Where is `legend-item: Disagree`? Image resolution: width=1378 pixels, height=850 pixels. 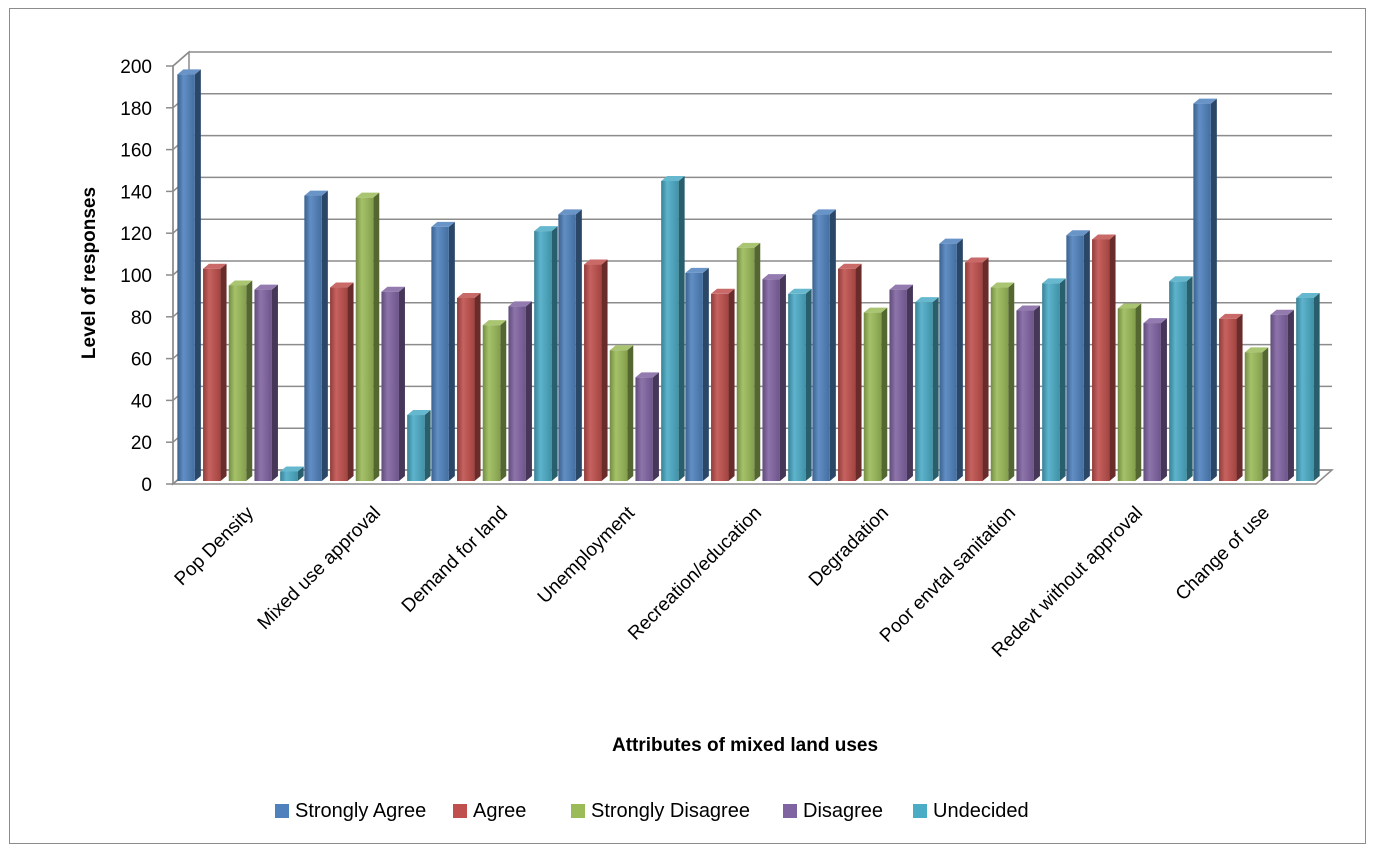 legend-item: Disagree is located at coordinates (833, 811).